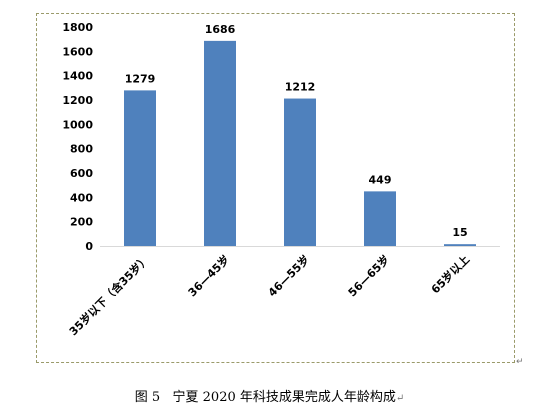 Image resolution: width=539 pixels, height=418 pixels. I want to click on data-label-2: 1212, so click(300, 87).